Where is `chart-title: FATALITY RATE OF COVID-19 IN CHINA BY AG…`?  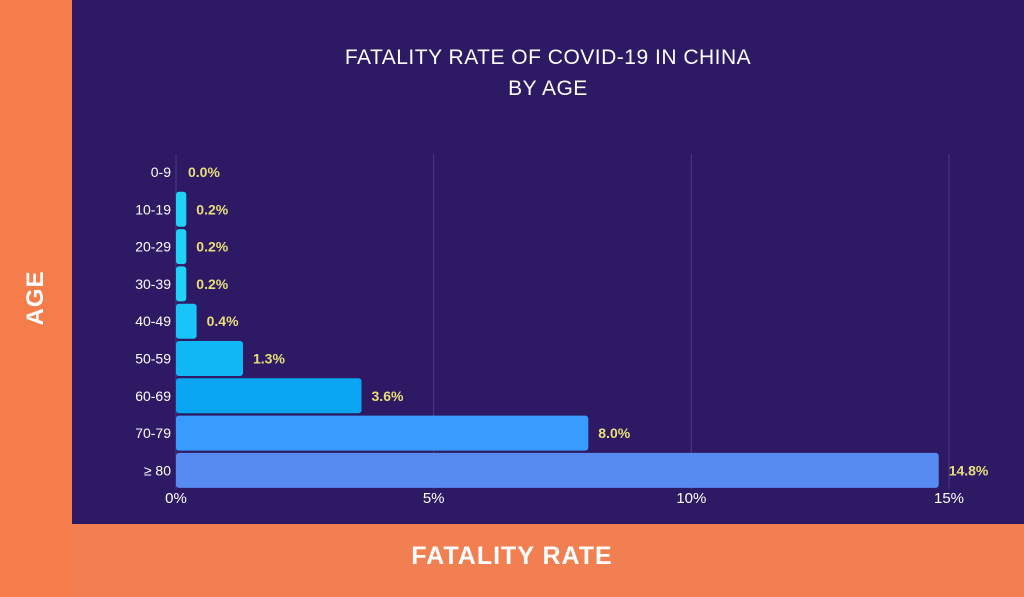 chart-title: FATALITY RATE OF COVID-19 IN CHINA BY AG… is located at coordinates (548, 73).